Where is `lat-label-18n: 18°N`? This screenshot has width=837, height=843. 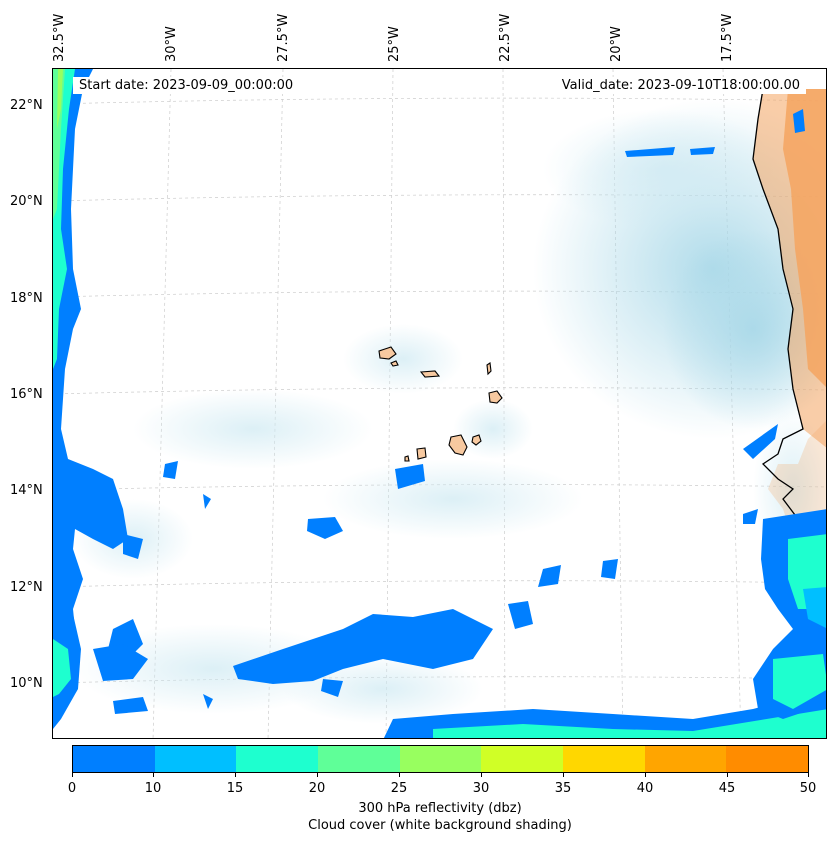
lat-label-18n: 18°N is located at coordinates (26, 298).